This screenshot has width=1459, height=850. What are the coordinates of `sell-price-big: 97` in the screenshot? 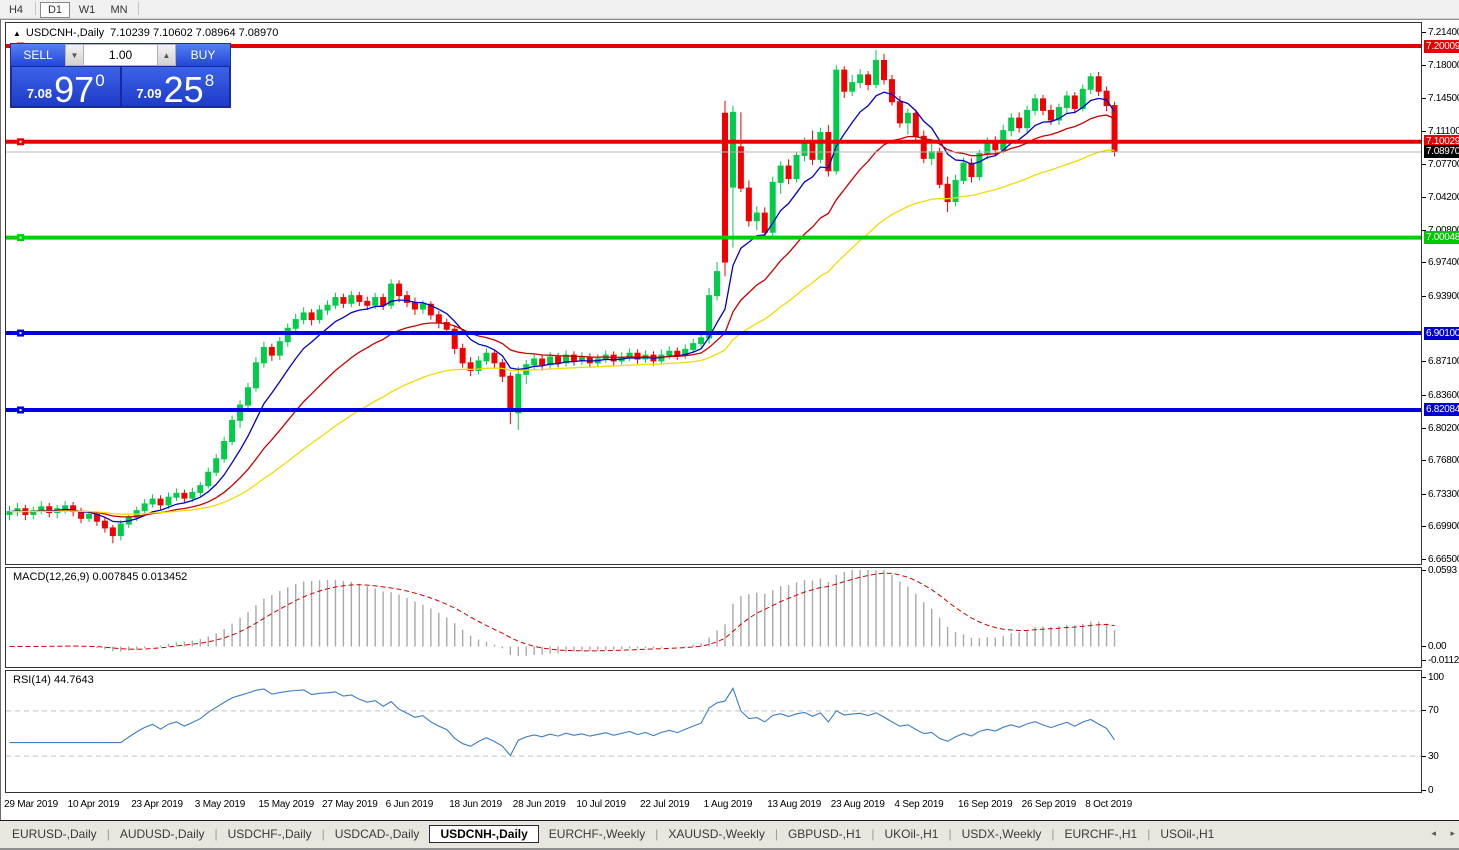 It's located at (74, 89).